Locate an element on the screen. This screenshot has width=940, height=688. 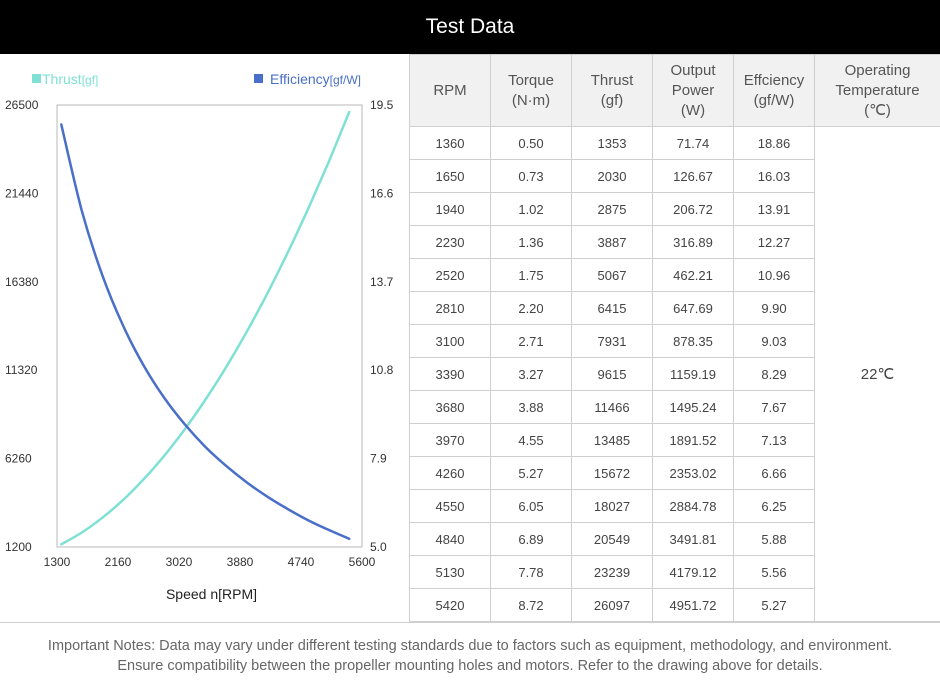
table-header-text: Thrust is located at coordinates (612, 80).